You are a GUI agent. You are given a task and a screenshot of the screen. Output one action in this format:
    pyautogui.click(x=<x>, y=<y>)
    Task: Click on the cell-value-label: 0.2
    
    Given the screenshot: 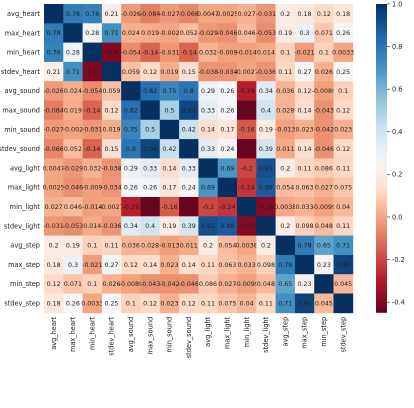 What is the action you would take?
    pyautogui.click(x=208, y=245)
    